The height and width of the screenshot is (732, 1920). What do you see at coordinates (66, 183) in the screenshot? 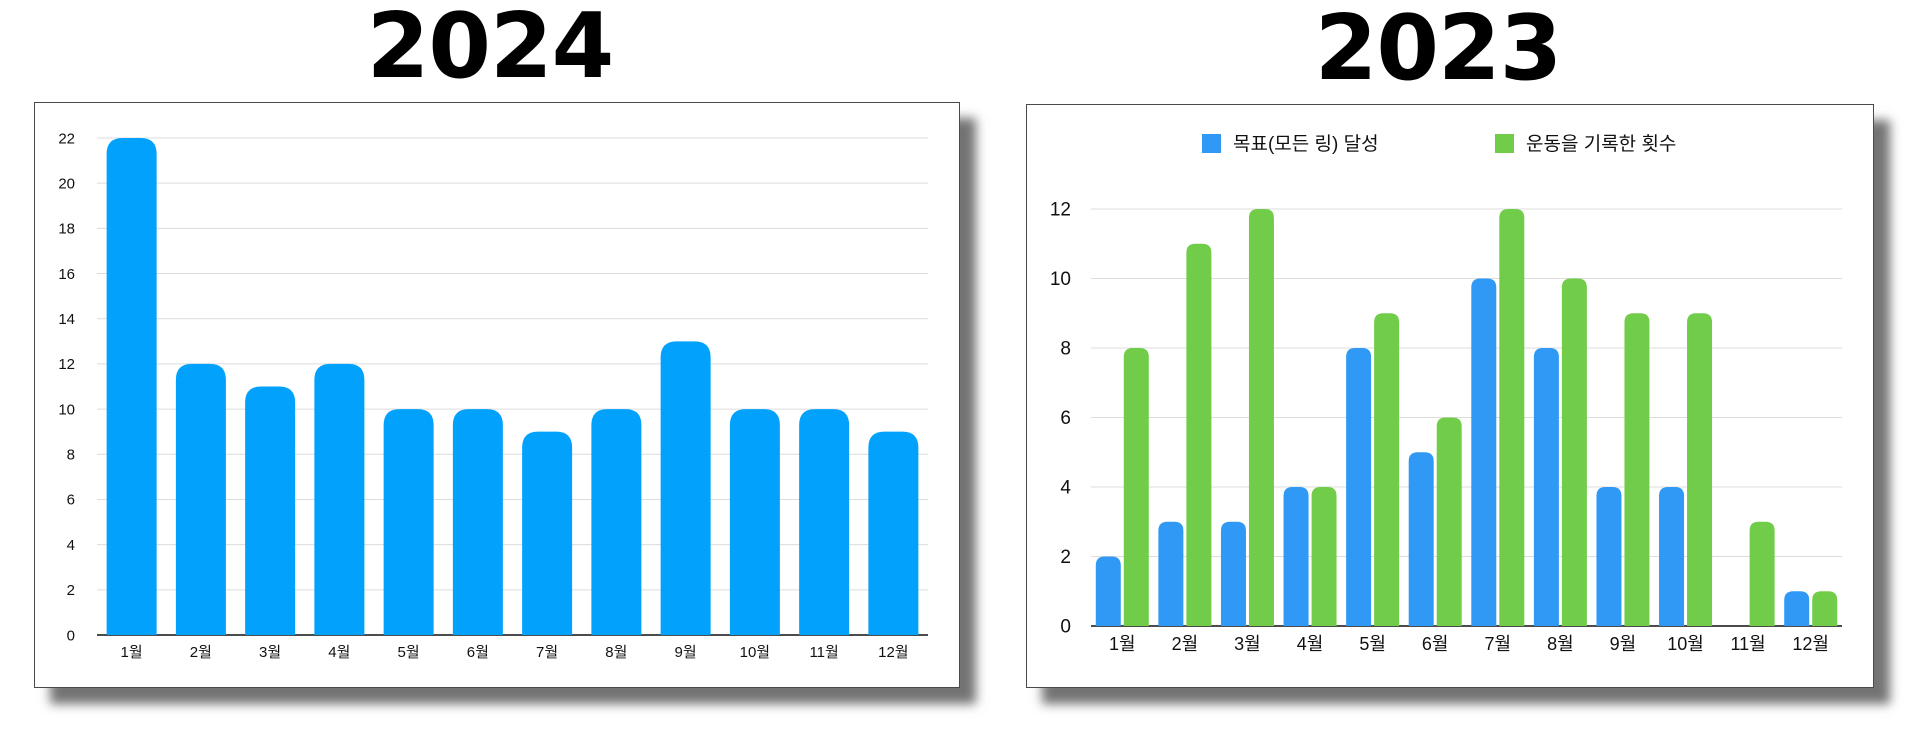
I see `y-tick-label: 20` at bounding box center [66, 183].